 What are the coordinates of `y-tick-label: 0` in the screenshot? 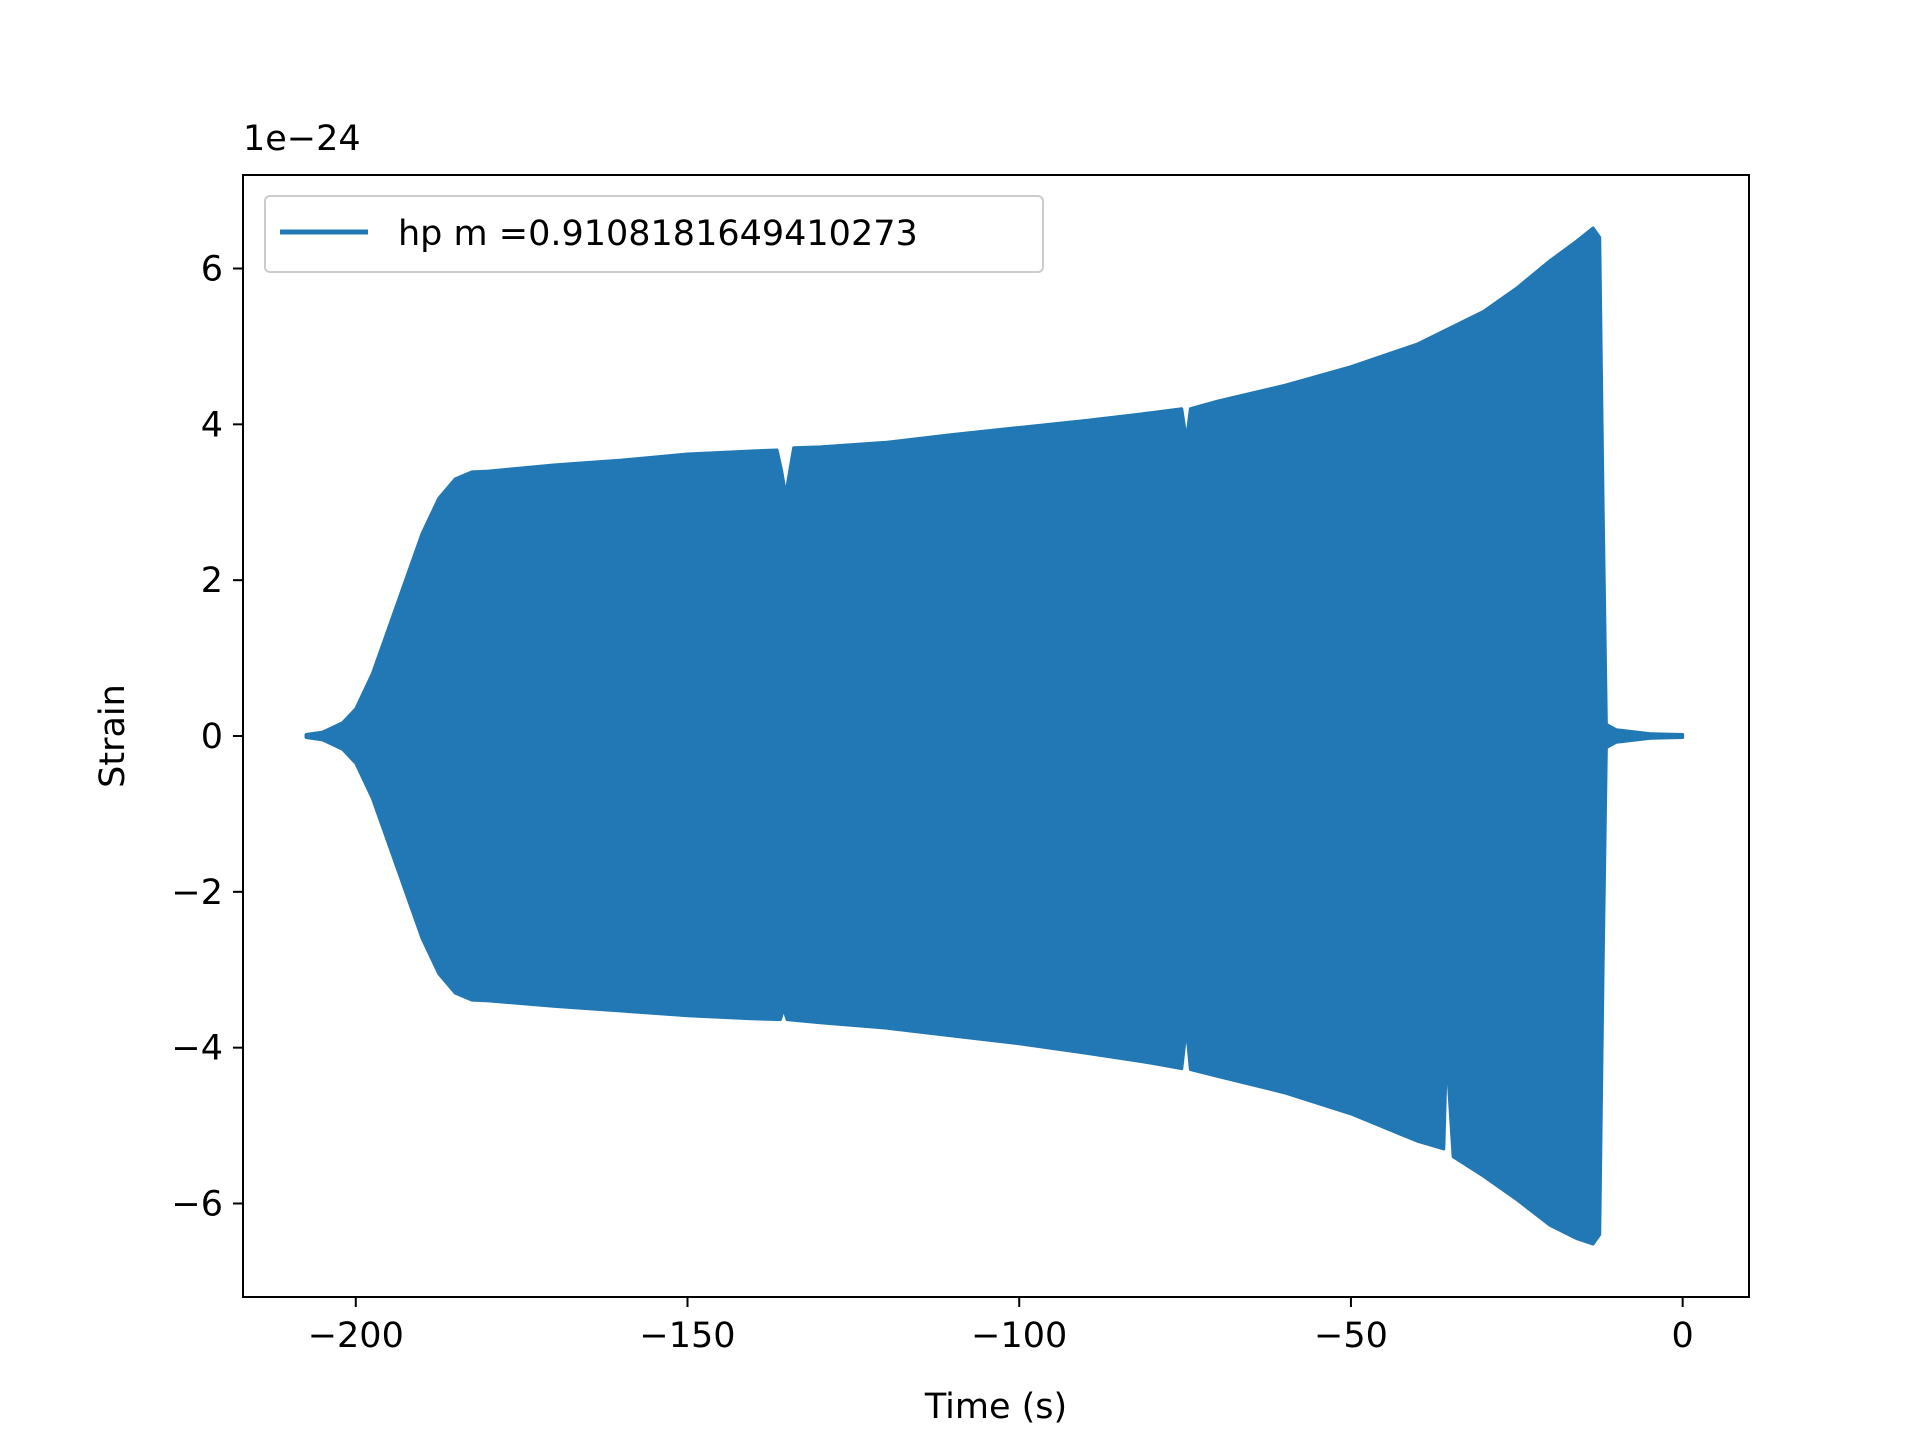 It's located at (212, 737).